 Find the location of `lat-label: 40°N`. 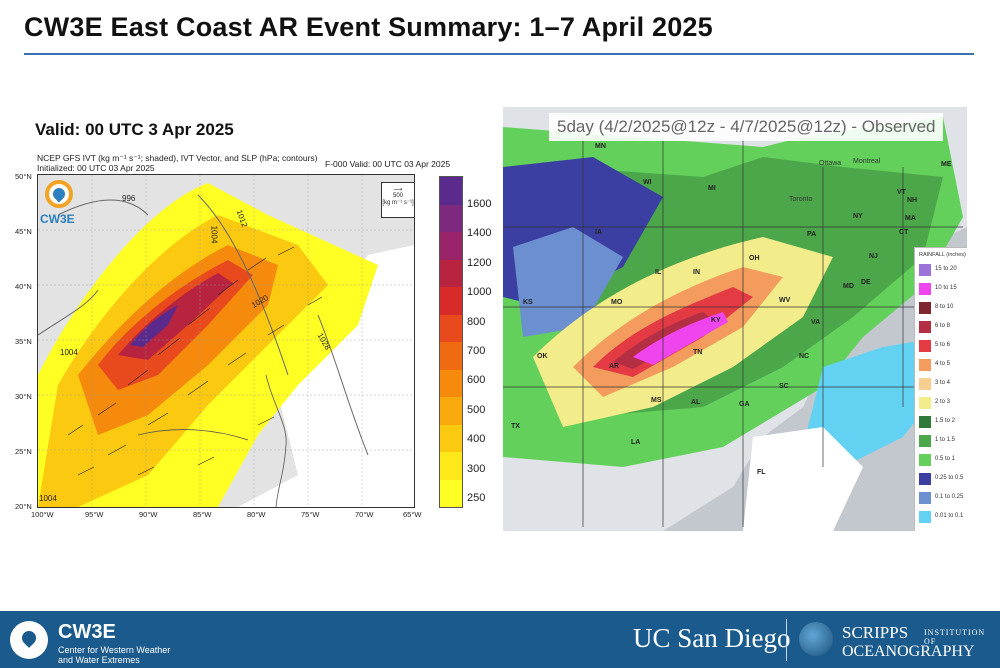

lat-label: 40°N is located at coordinates (23, 286).